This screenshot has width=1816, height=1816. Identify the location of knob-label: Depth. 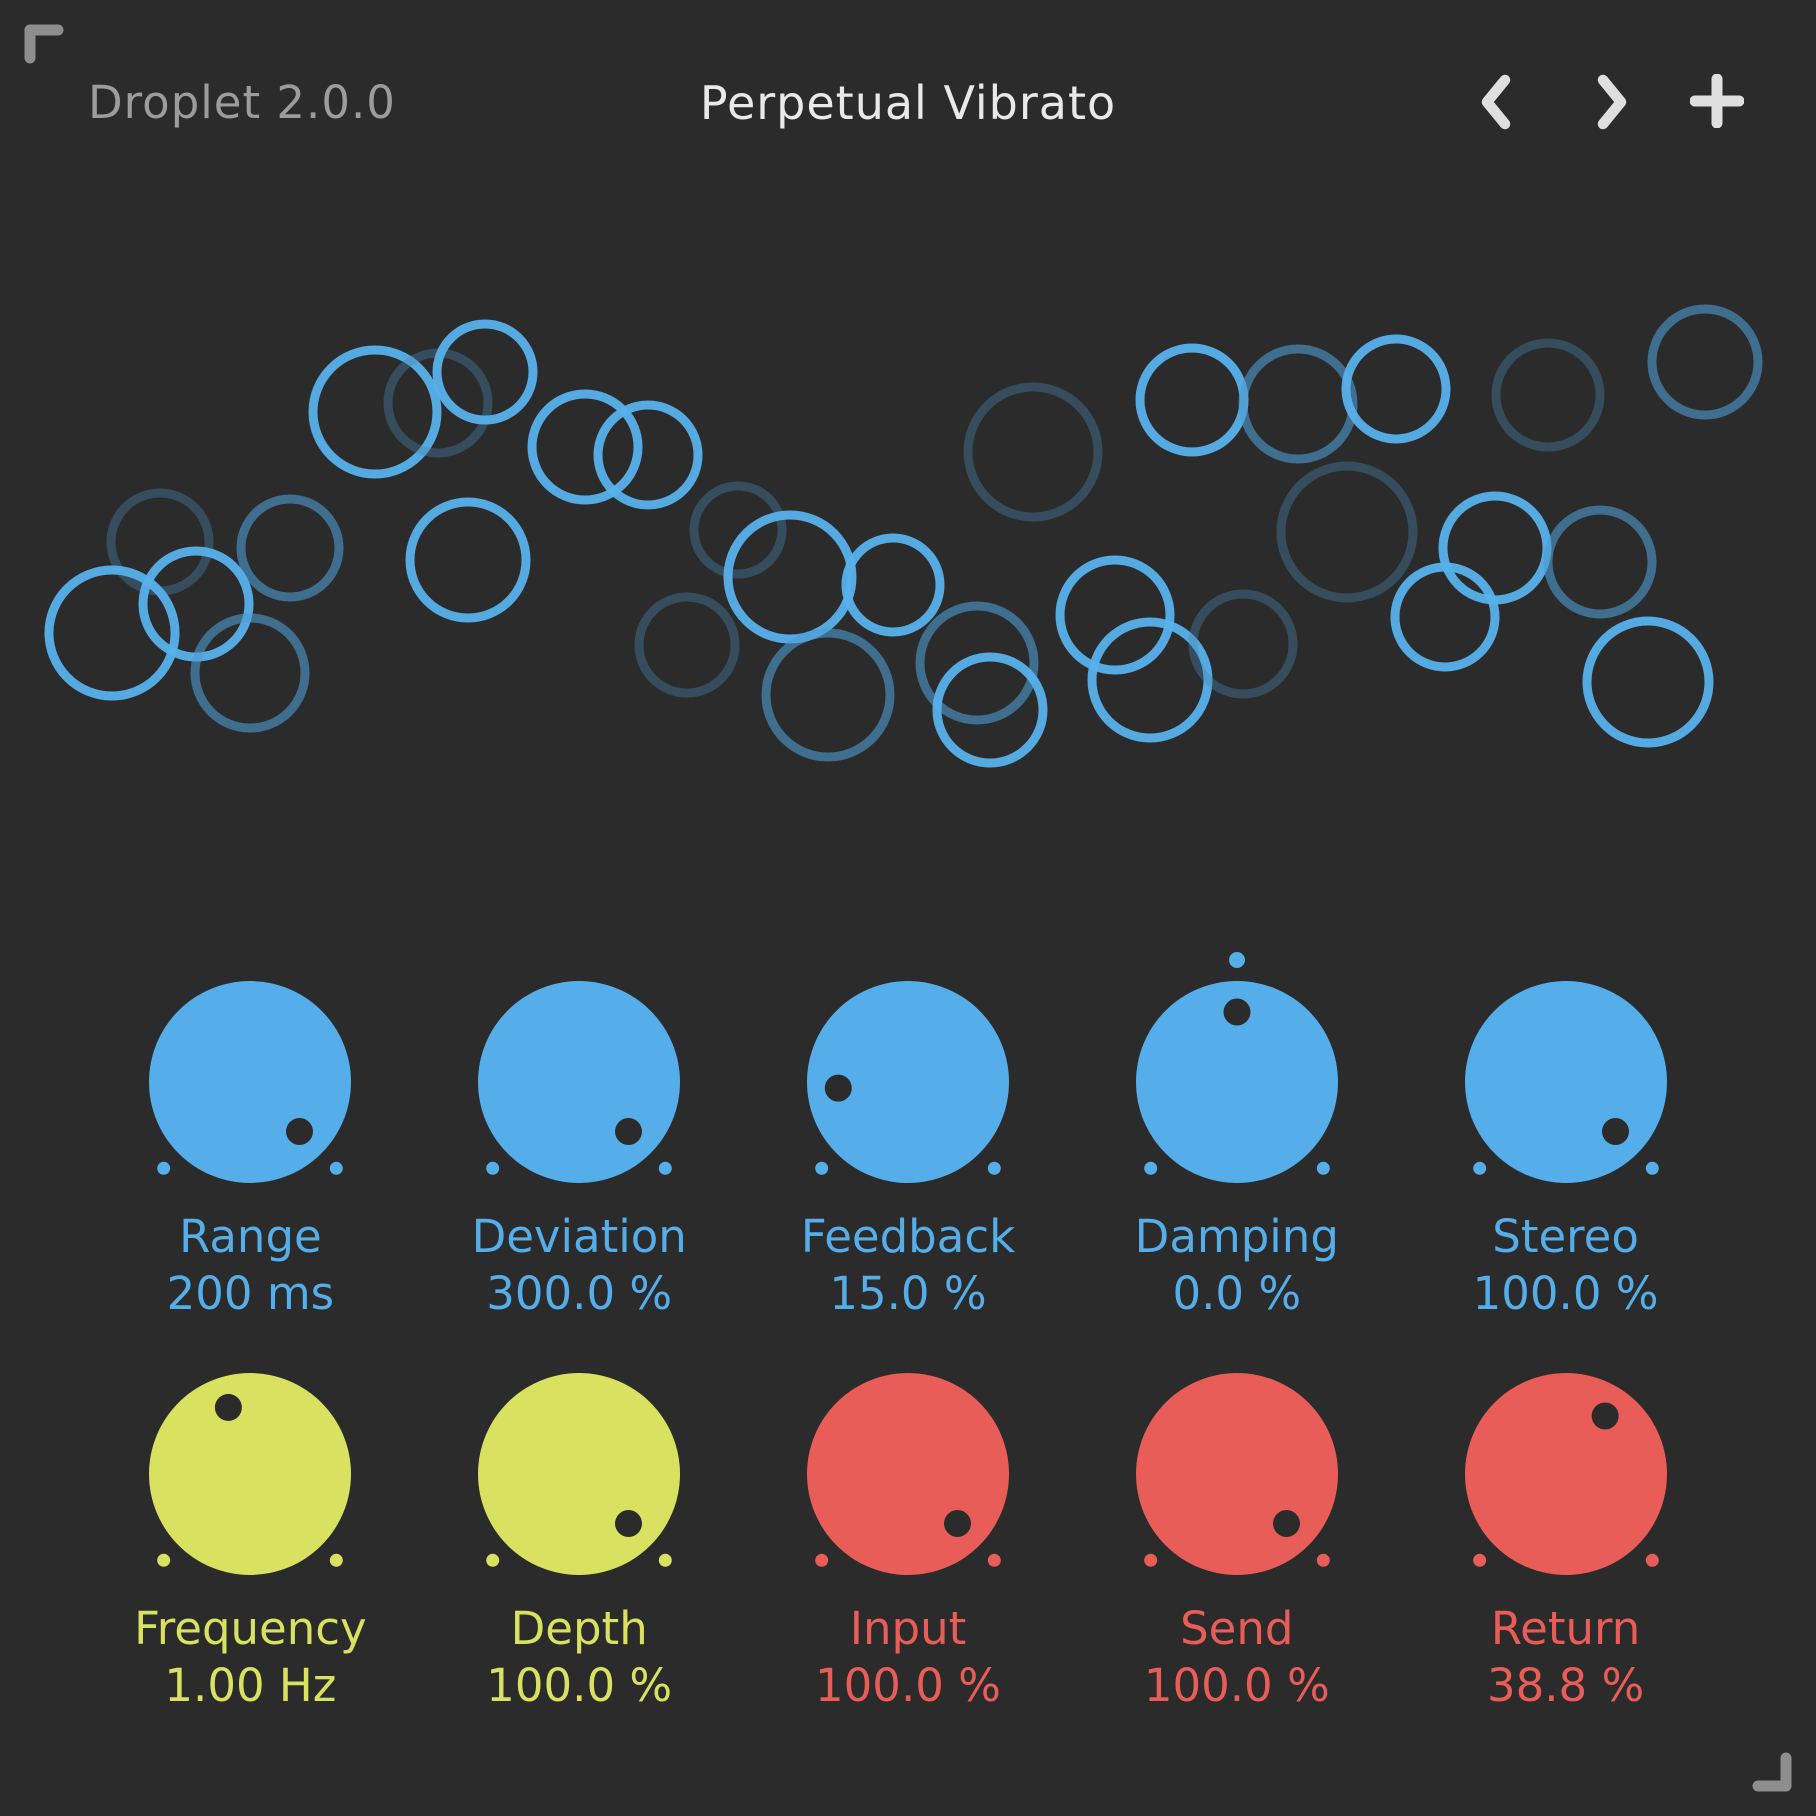
(579, 1628).